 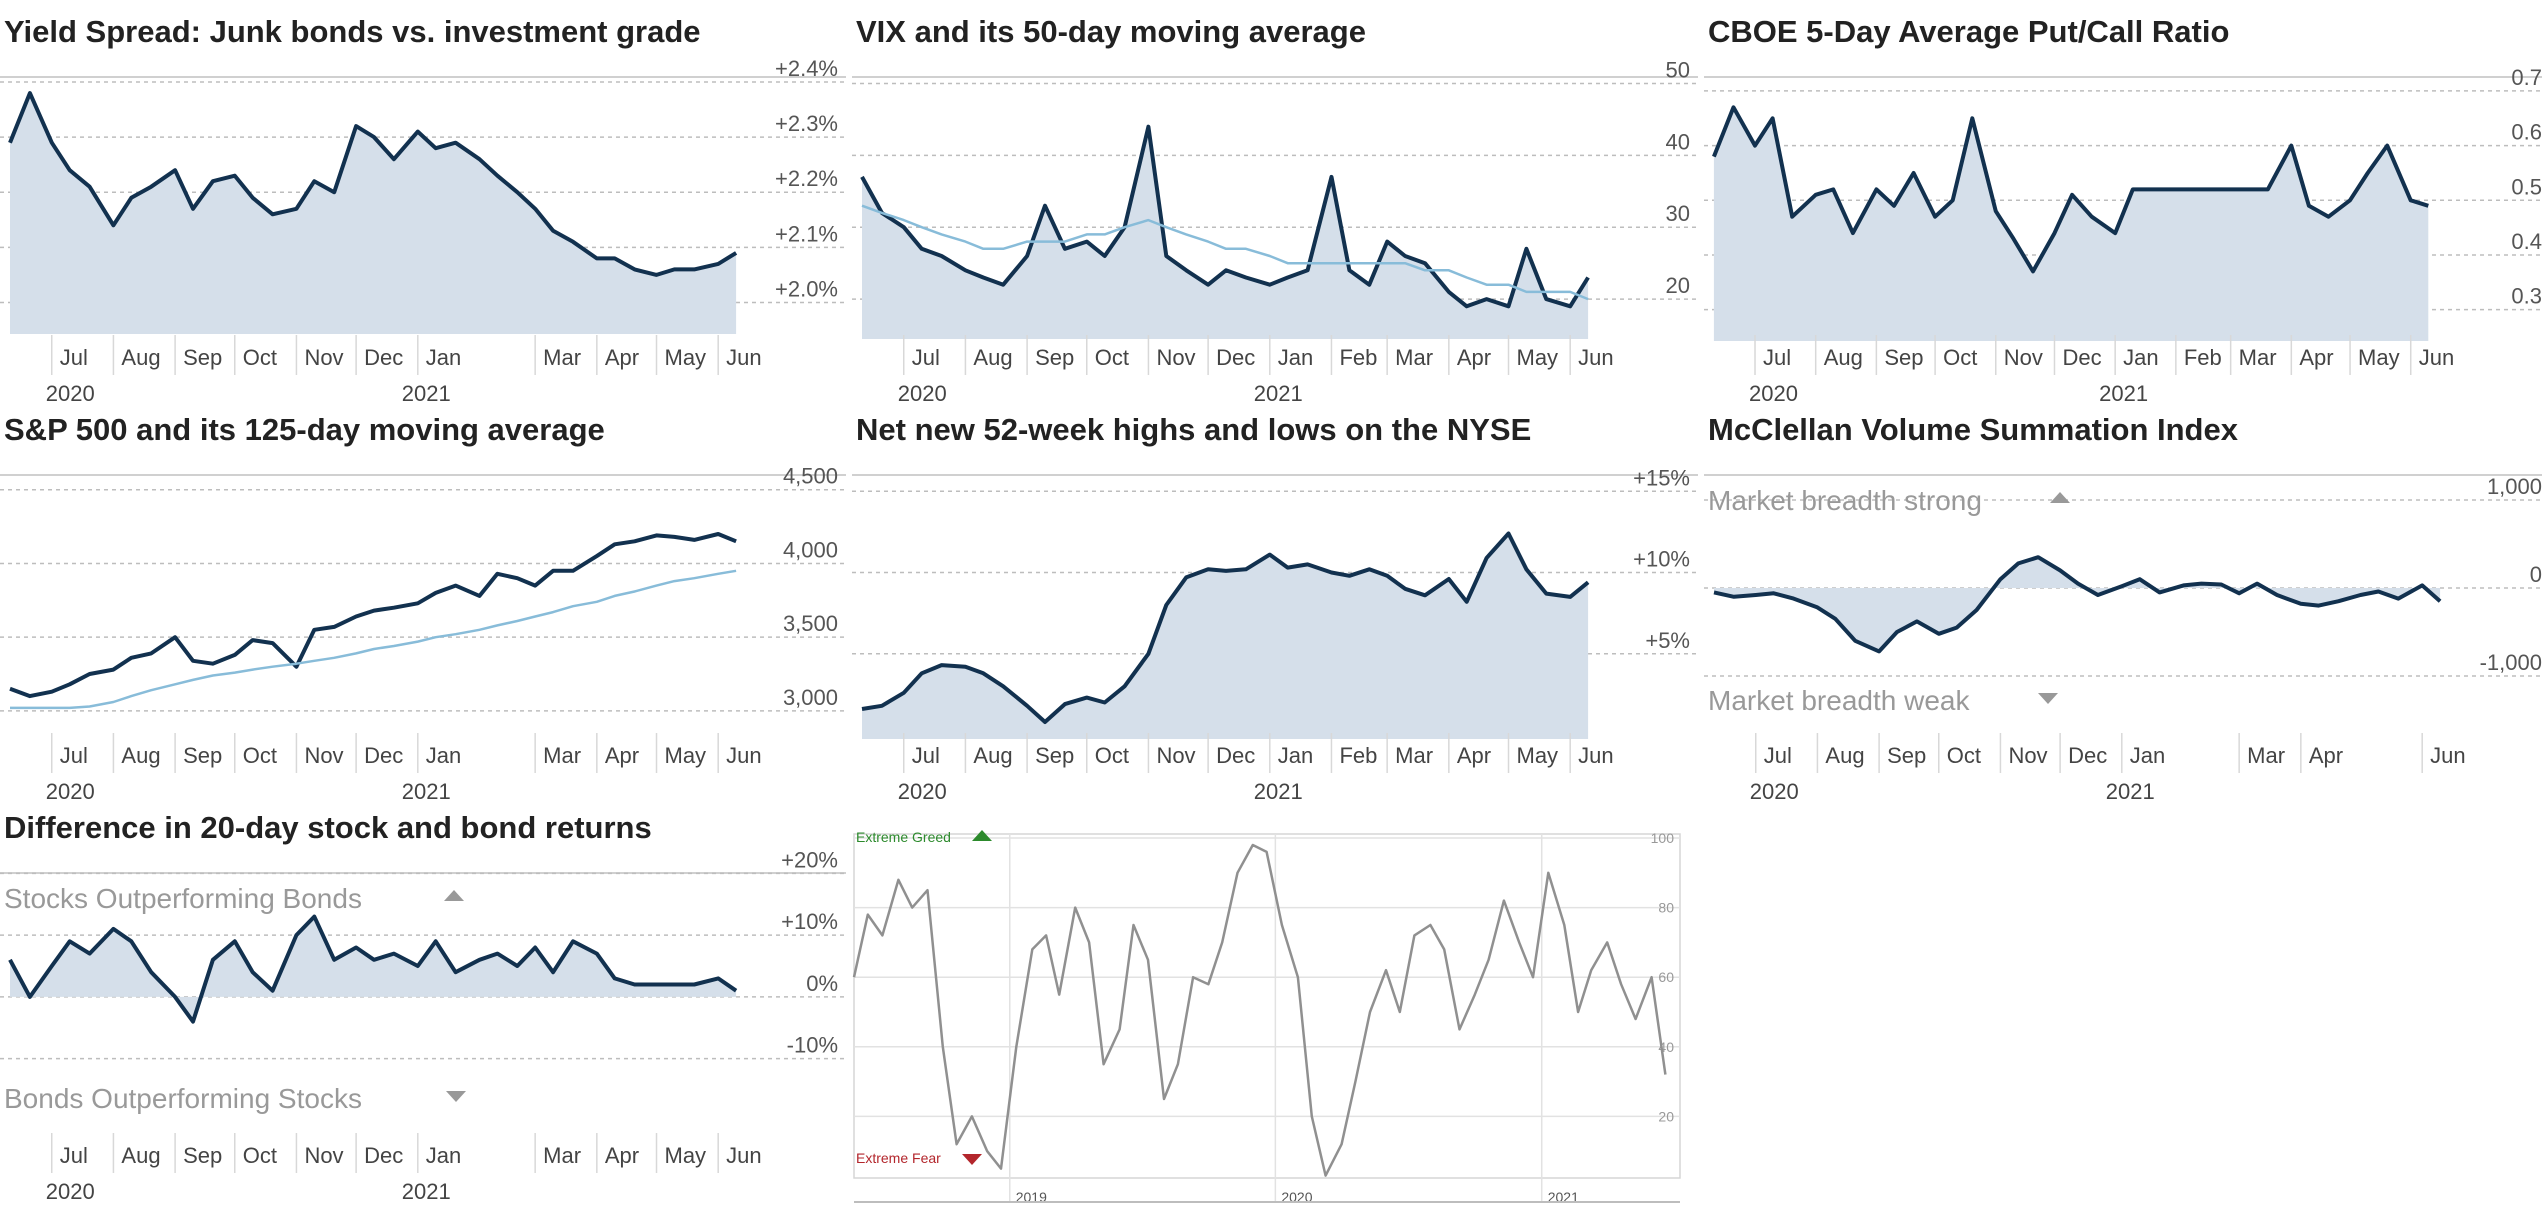 I want to click on y-tick-label: 0.6, so click(x=2526, y=132).